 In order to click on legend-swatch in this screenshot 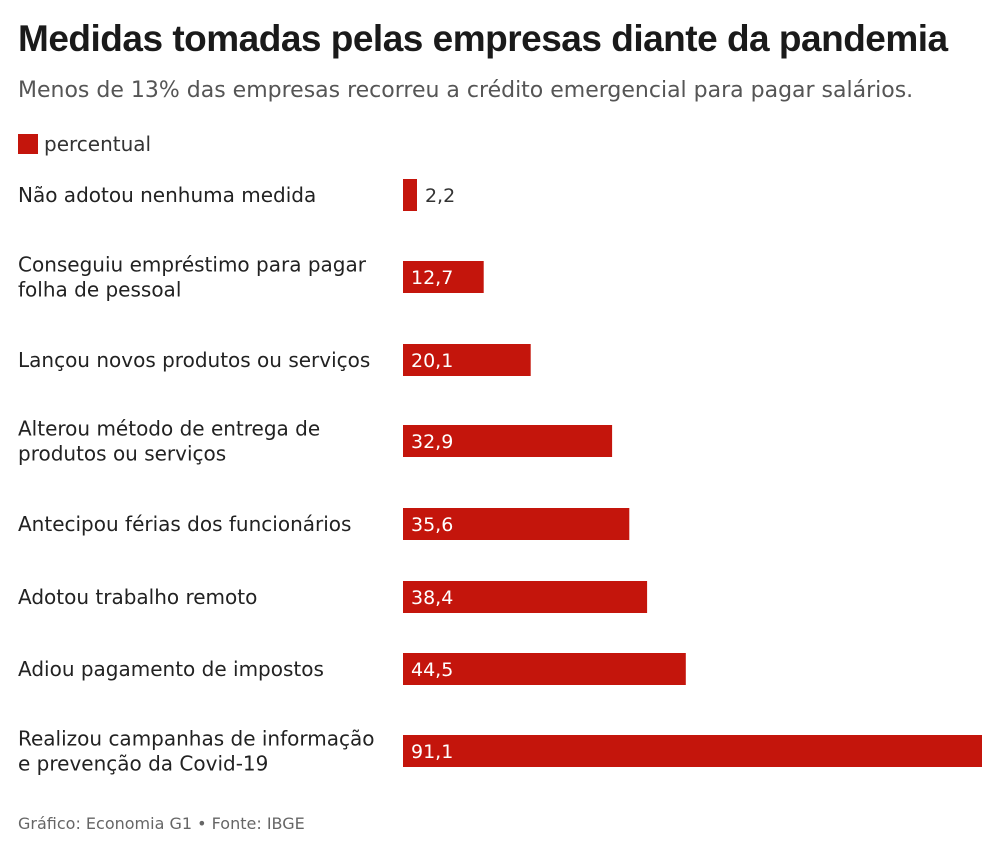, I will do `click(28, 144)`.